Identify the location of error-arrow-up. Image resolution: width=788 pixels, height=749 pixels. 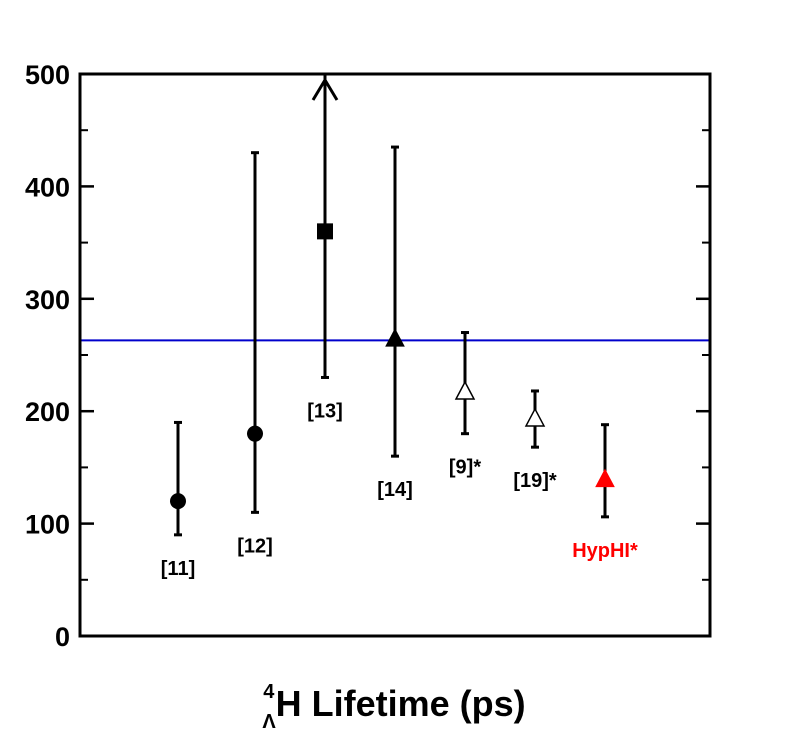
(325, 89).